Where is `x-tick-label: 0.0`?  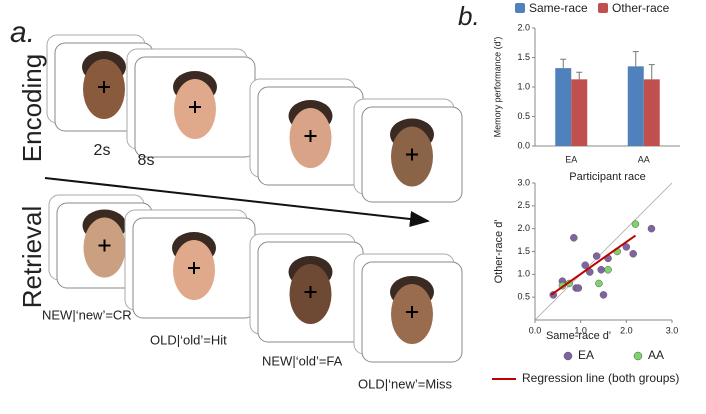
x-tick-label: 0.0 is located at coordinates (535, 330).